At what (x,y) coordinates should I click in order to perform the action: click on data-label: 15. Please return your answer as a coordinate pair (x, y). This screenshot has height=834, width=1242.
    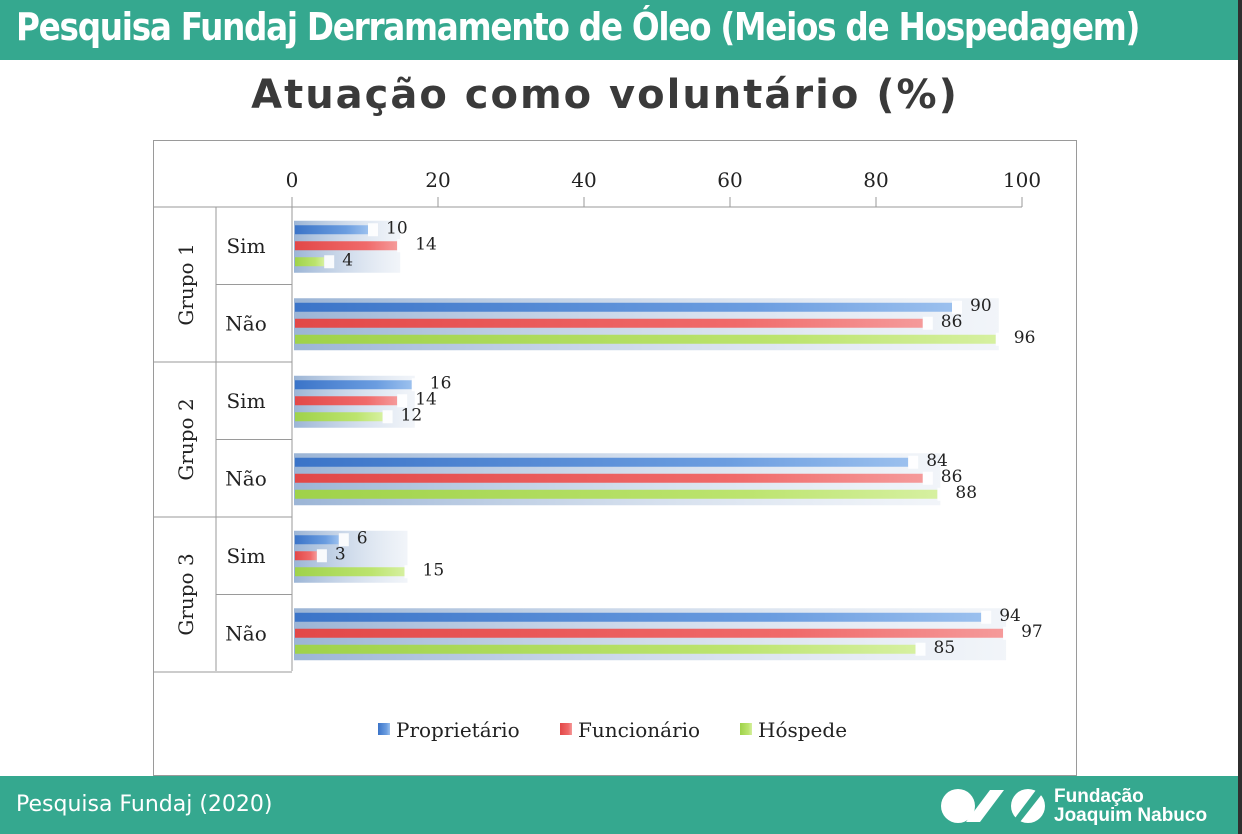
    Looking at the image, I should click on (434, 570).